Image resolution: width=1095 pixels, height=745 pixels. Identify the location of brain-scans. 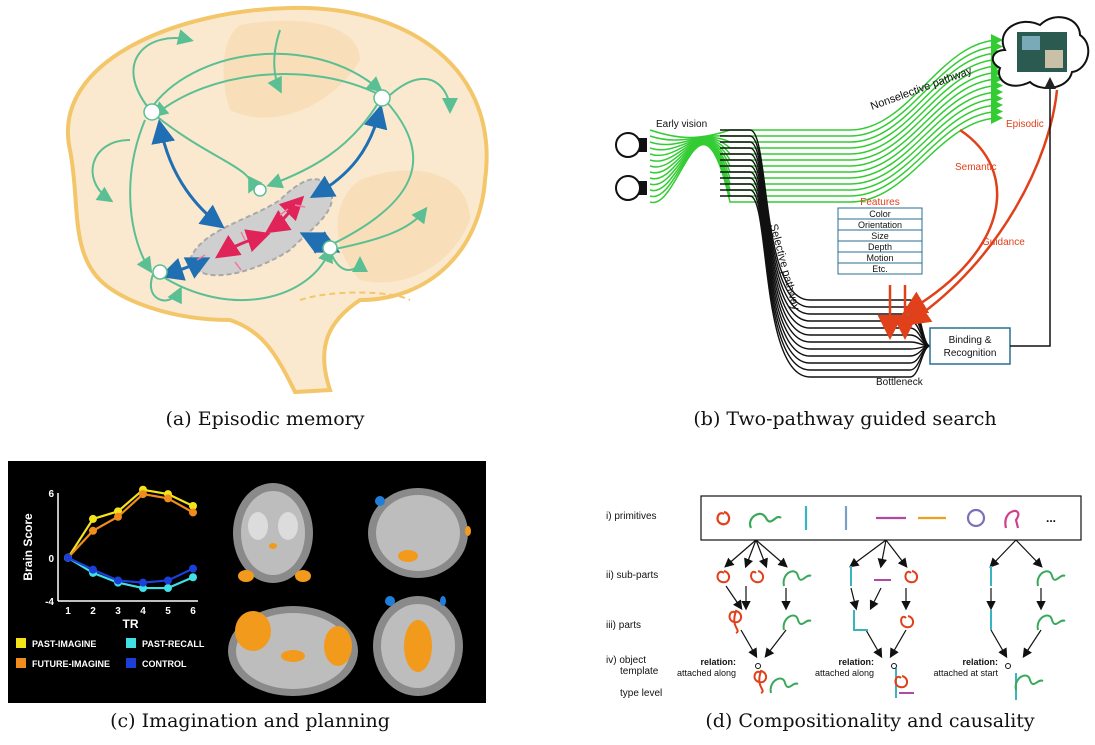
(349, 589).